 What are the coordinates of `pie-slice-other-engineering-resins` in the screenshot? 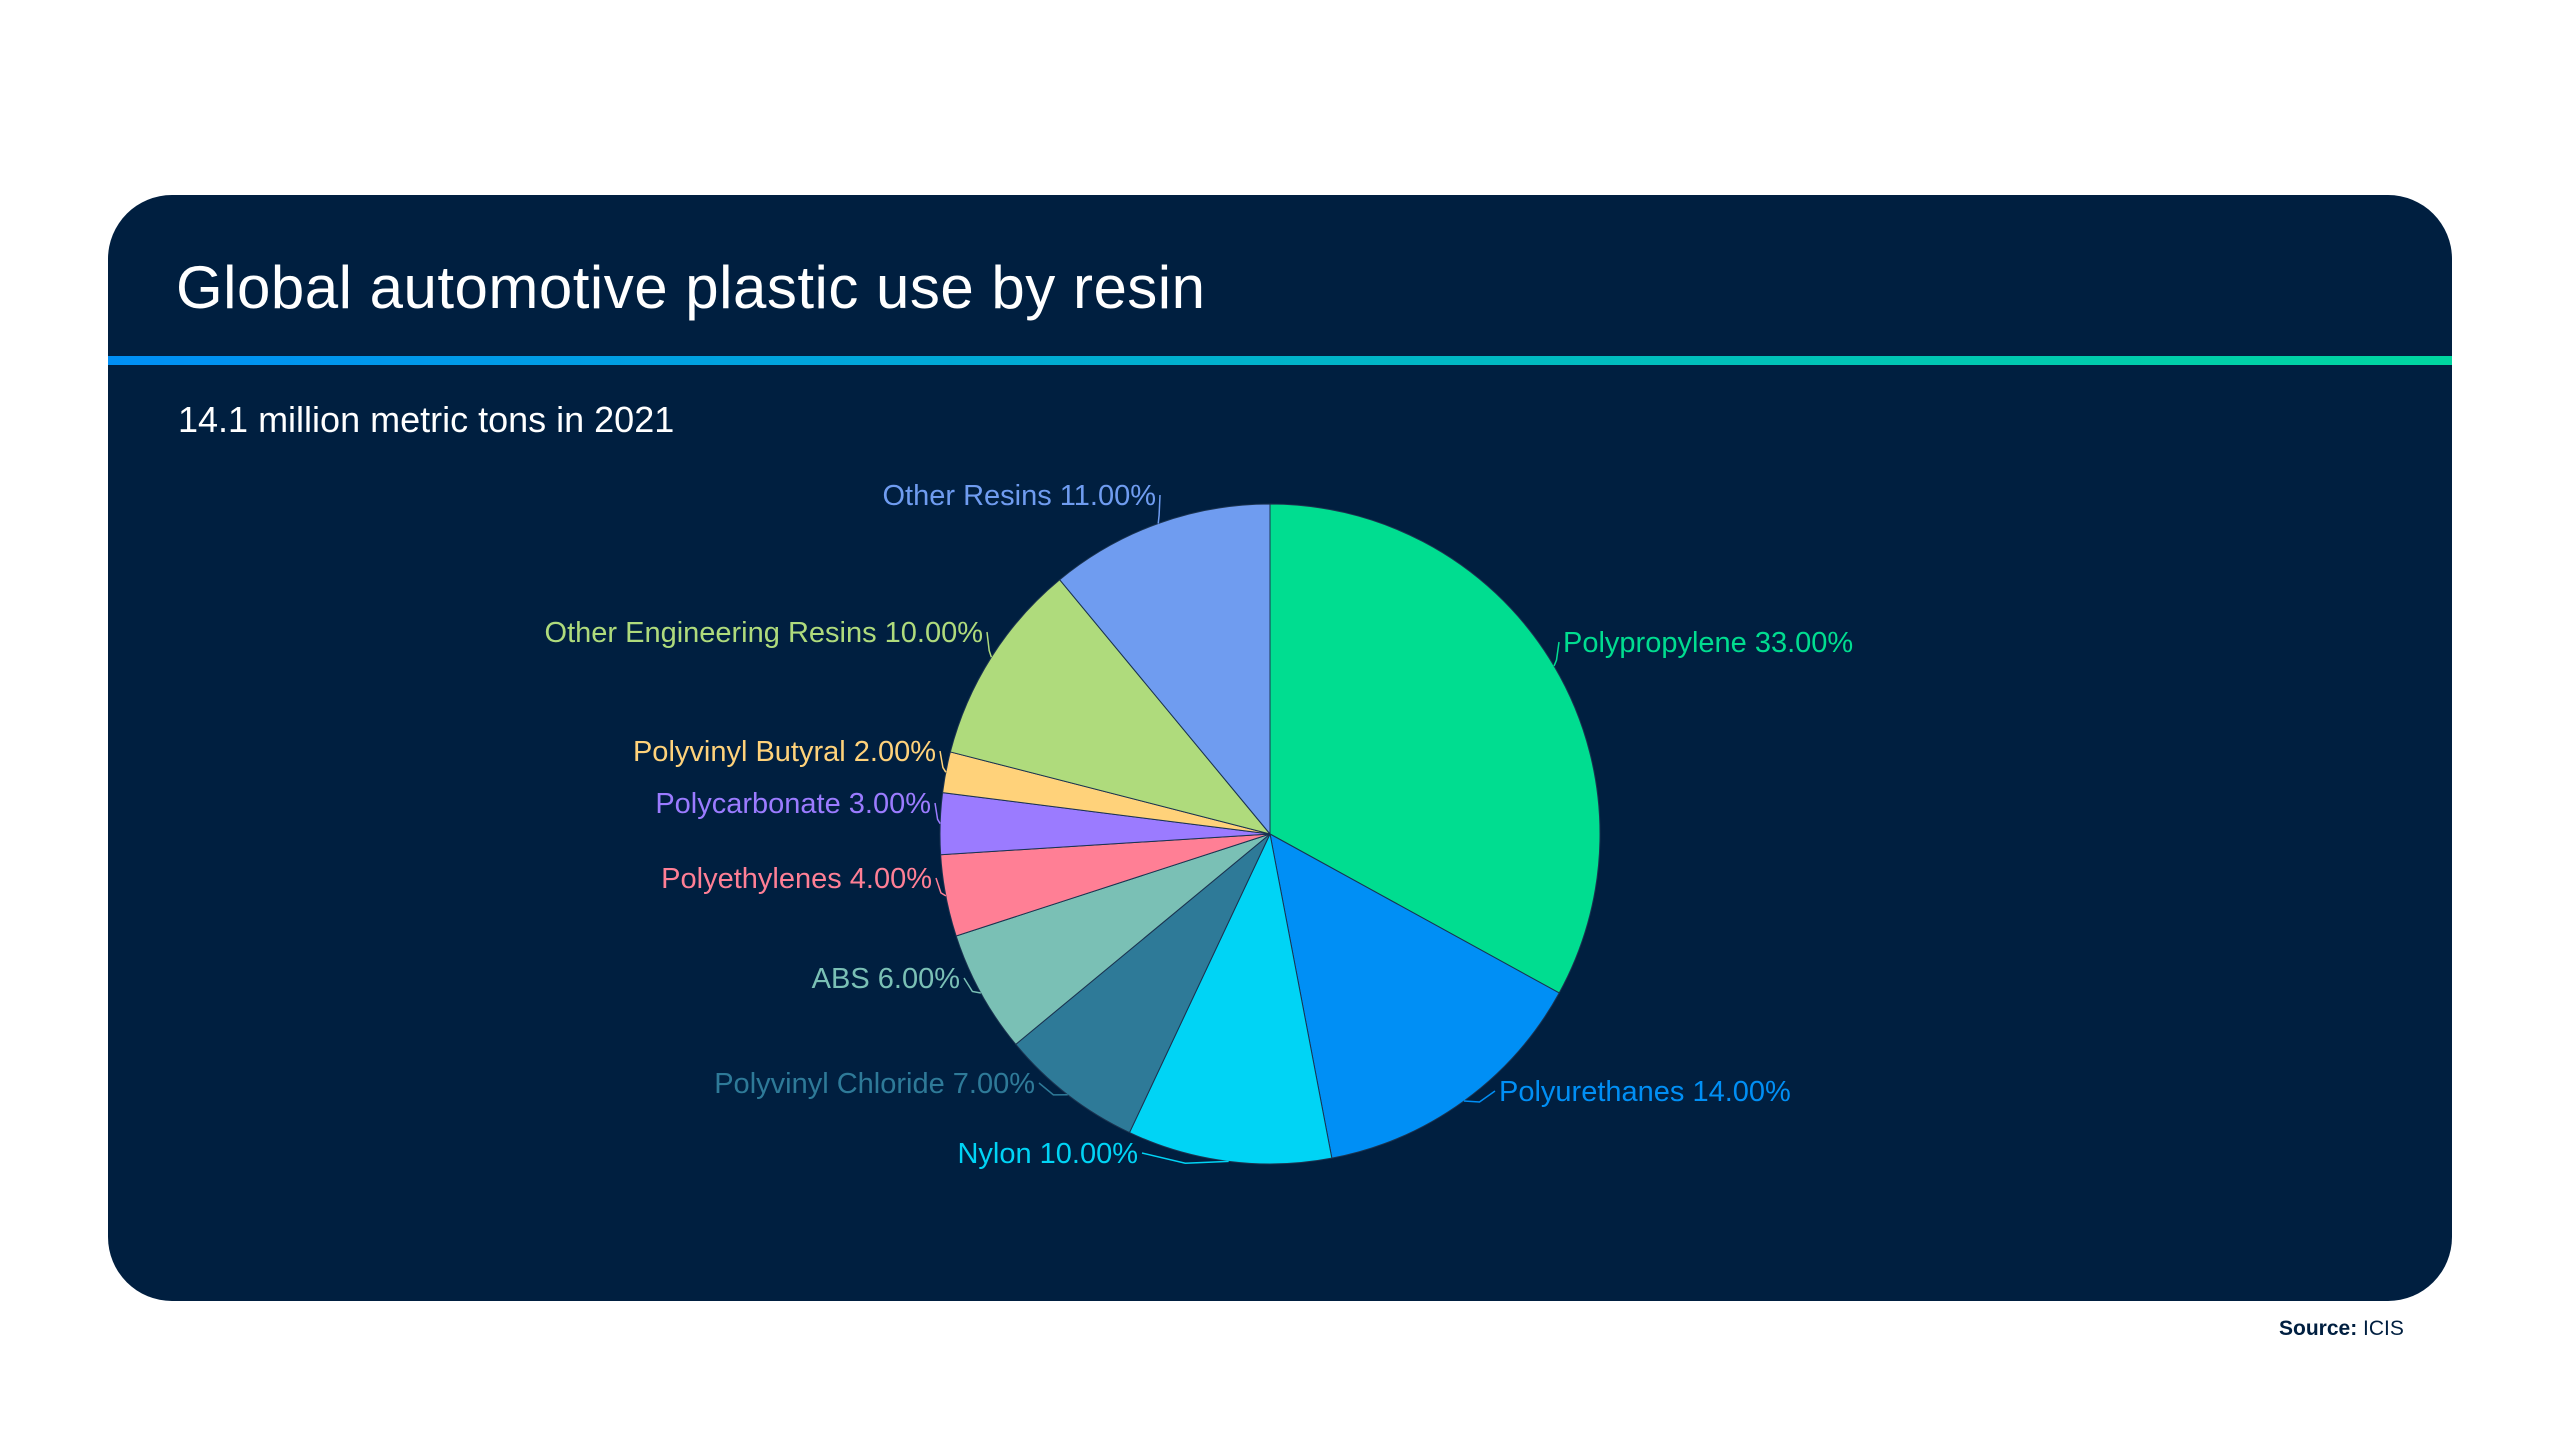 It's located at (1110, 707).